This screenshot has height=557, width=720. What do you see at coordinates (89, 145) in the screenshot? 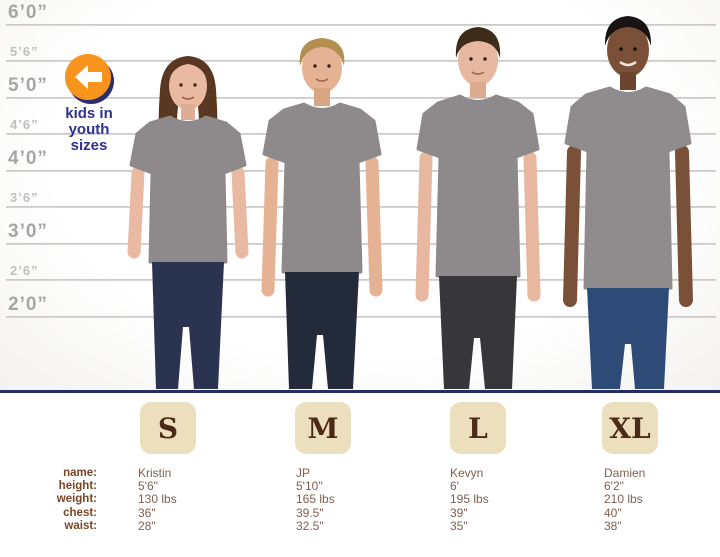
I see `callout-line: sizes` at bounding box center [89, 145].